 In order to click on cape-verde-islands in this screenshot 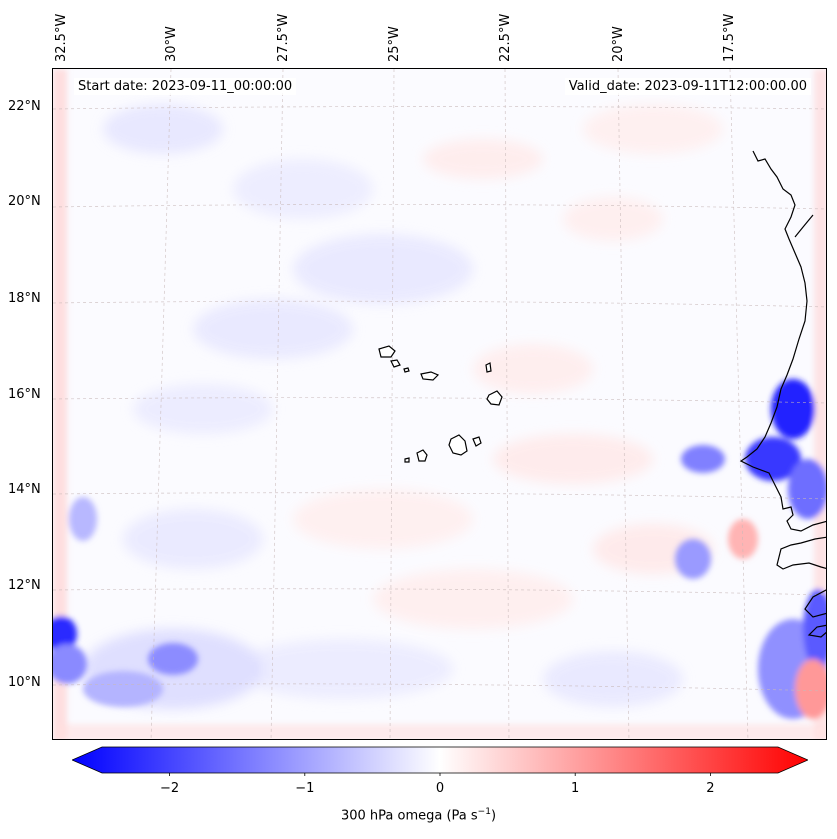, I will do `click(440, 404)`.